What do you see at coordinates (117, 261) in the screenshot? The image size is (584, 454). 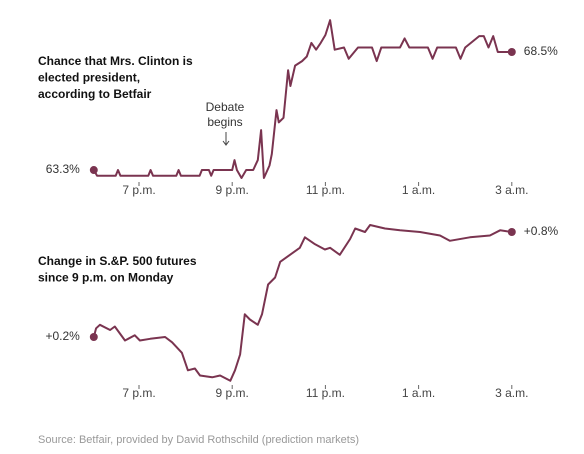 I see `chart-title: Change in S.&P. 500 futures` at bounding box center [117, 261].